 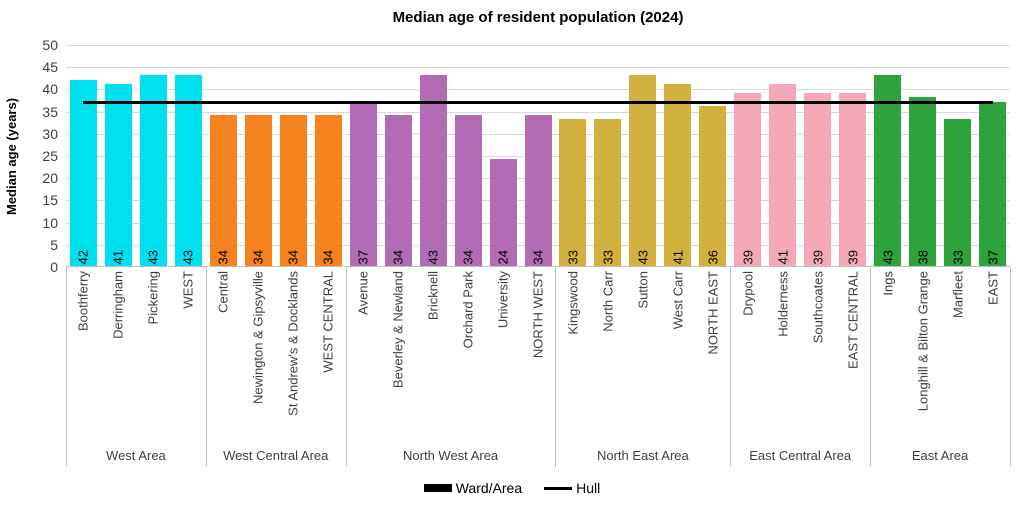 I want to click on bar-east-central: 39, so click(x=853, y=179).